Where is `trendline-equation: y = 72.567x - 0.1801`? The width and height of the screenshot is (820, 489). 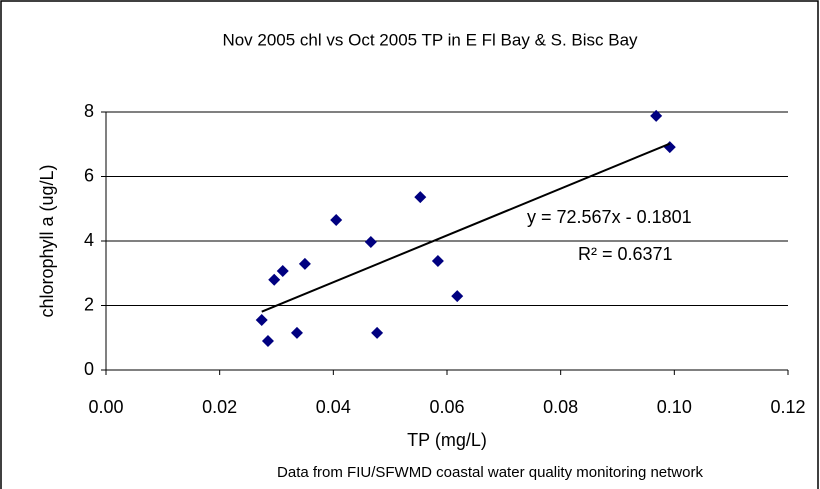 trendline-equation: y = 72.567x - 0.1801 is located at coordinates (609, 217).